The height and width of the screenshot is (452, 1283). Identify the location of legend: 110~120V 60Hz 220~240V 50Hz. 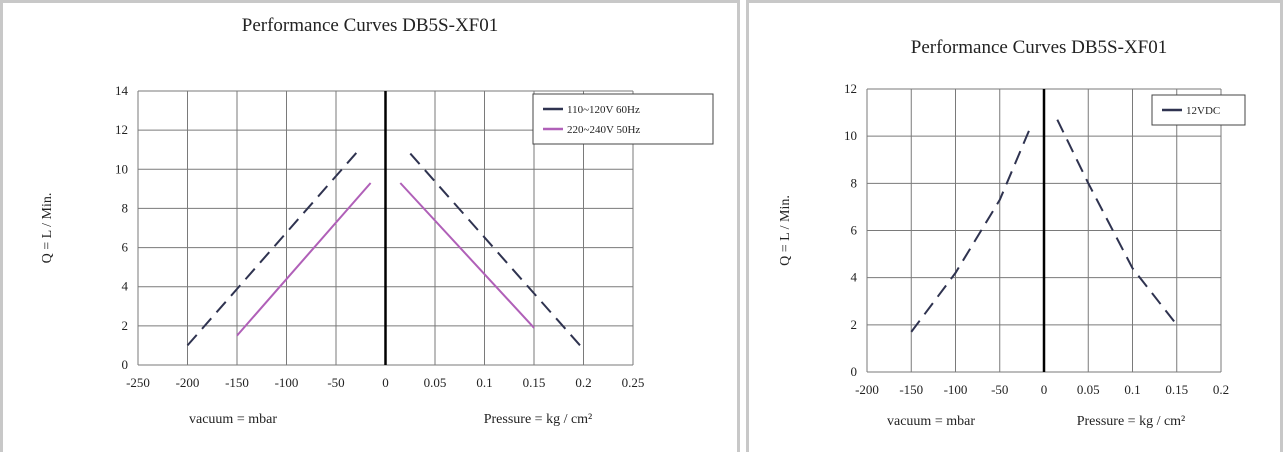
(623, 119).